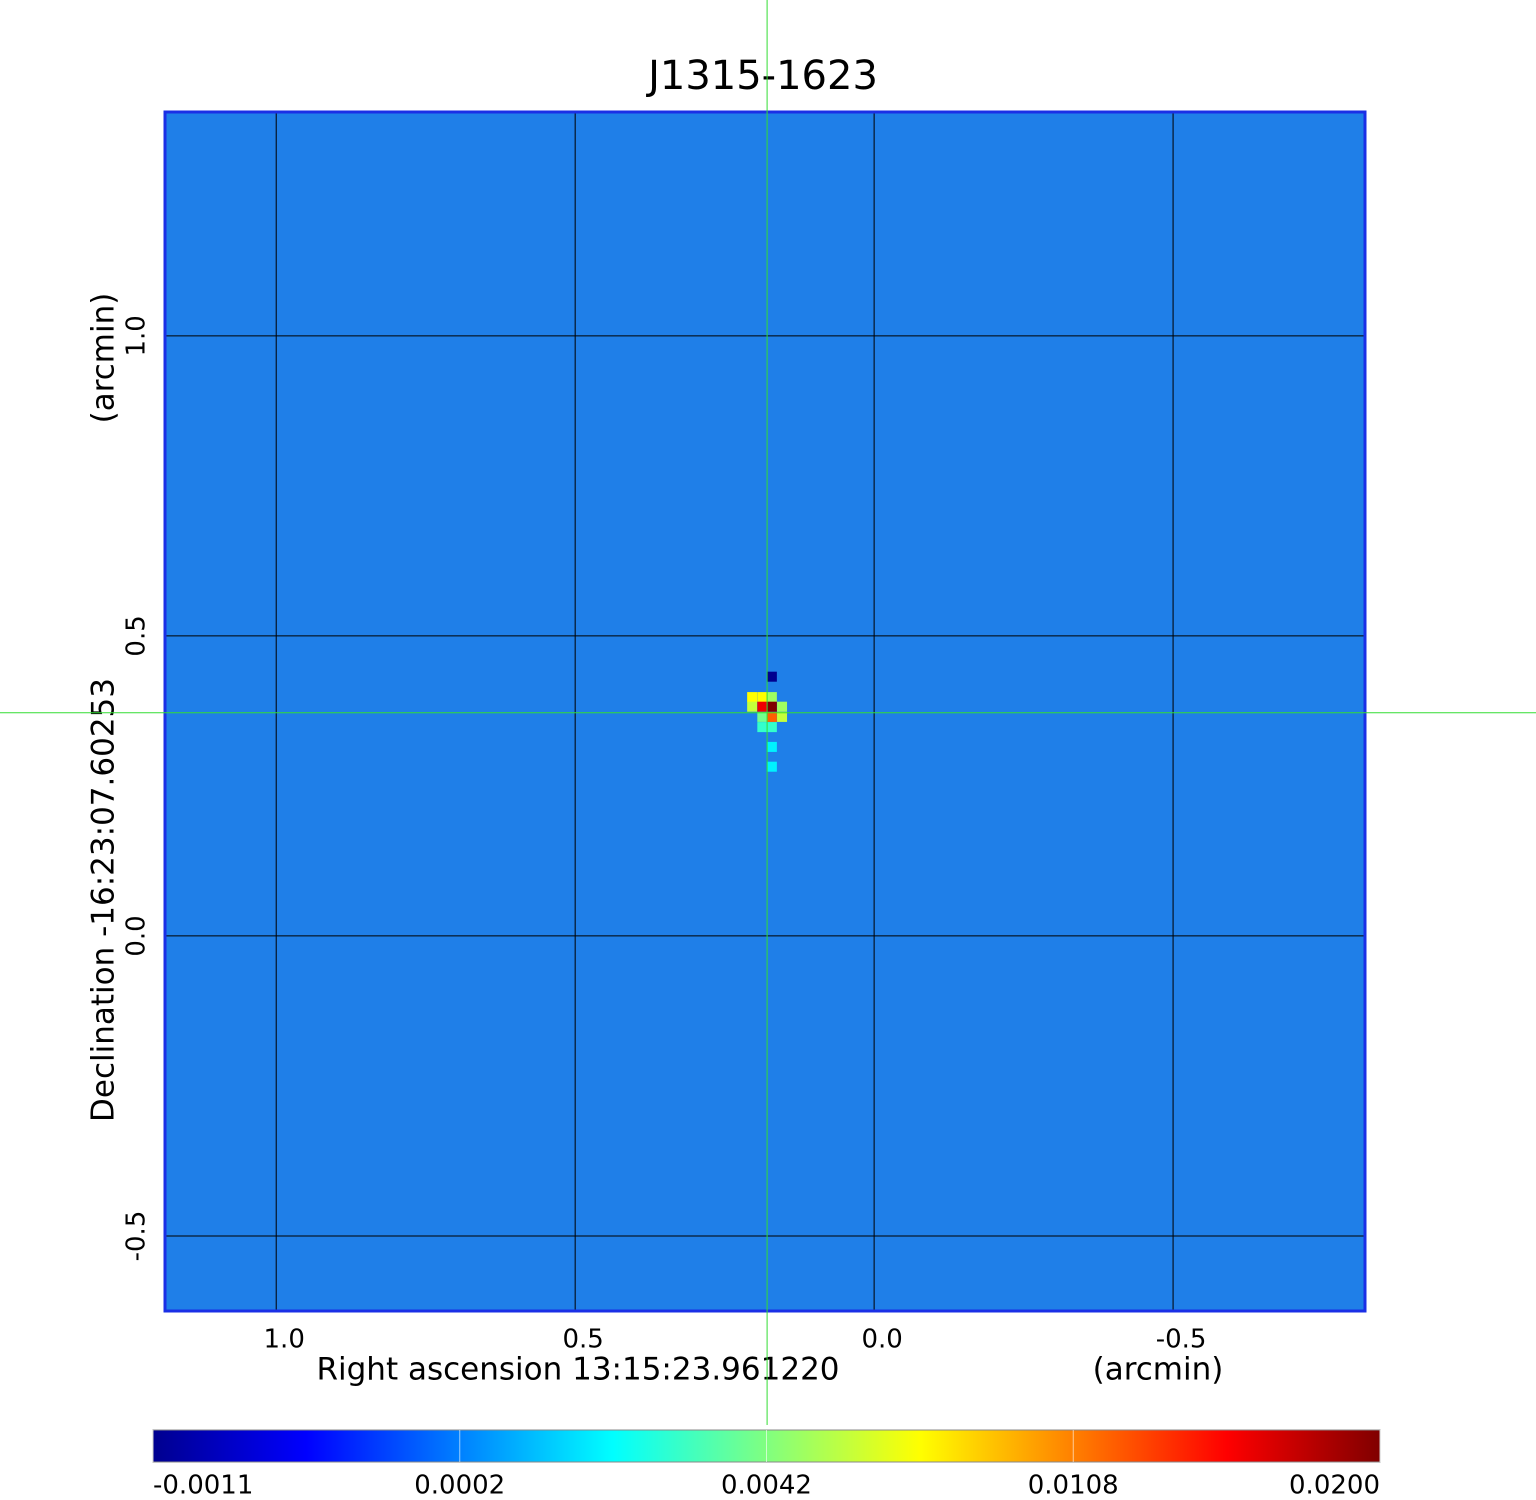  What do you see at coordinates (582, 1340) in the screenshot?
I see `x-tick-label: 0.5` at bounding box center [582, 1340].